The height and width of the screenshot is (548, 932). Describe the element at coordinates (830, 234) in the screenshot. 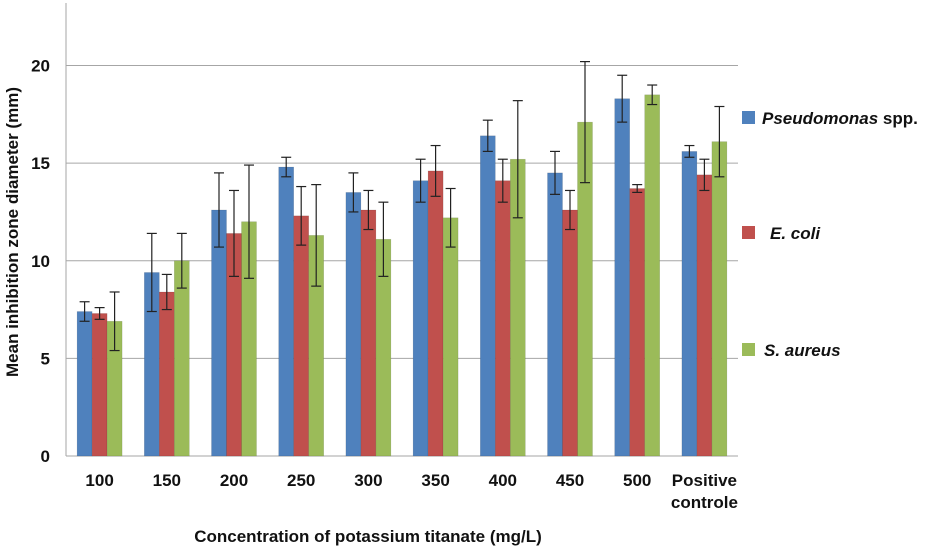

I see `legend: Pseudomonas spp. E. coli S. aureus` at that location.